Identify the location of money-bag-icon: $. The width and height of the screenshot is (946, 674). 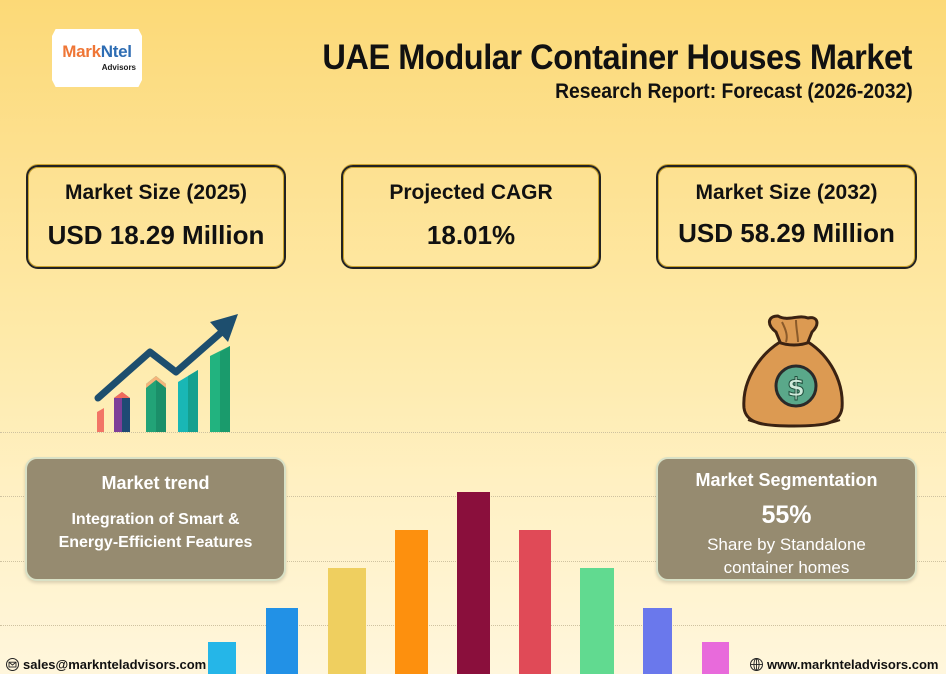
(794, 371).